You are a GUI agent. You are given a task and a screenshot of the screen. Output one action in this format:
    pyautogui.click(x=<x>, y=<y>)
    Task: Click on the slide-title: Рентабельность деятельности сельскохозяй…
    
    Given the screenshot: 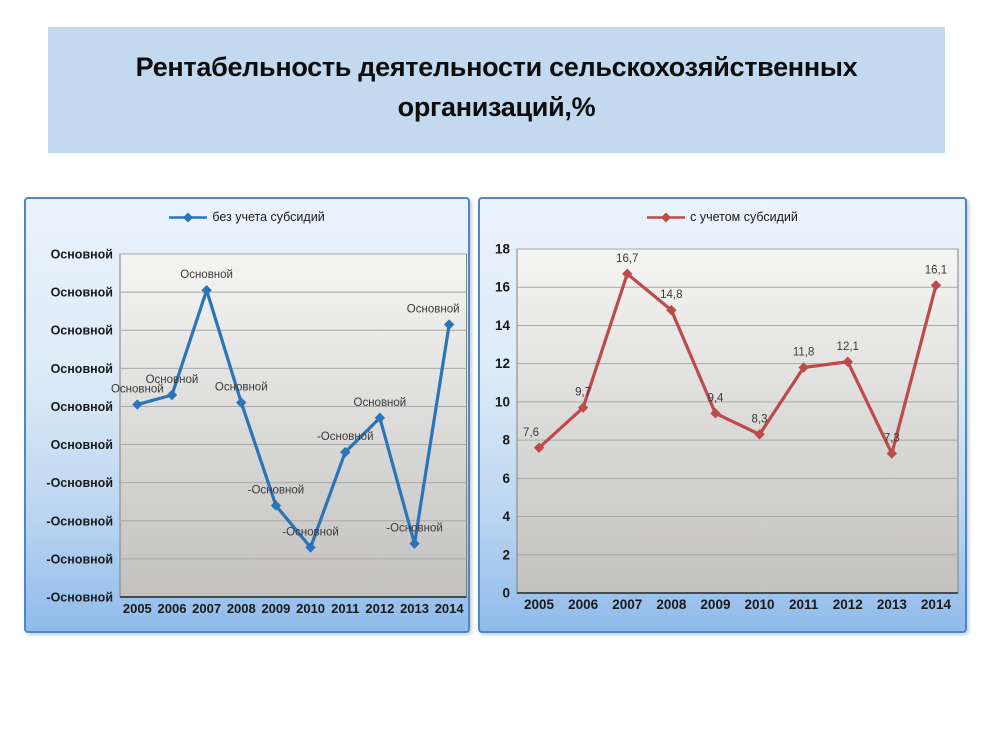 What is the action you would take?
    pyautogui.click(x=496, y=87)
    